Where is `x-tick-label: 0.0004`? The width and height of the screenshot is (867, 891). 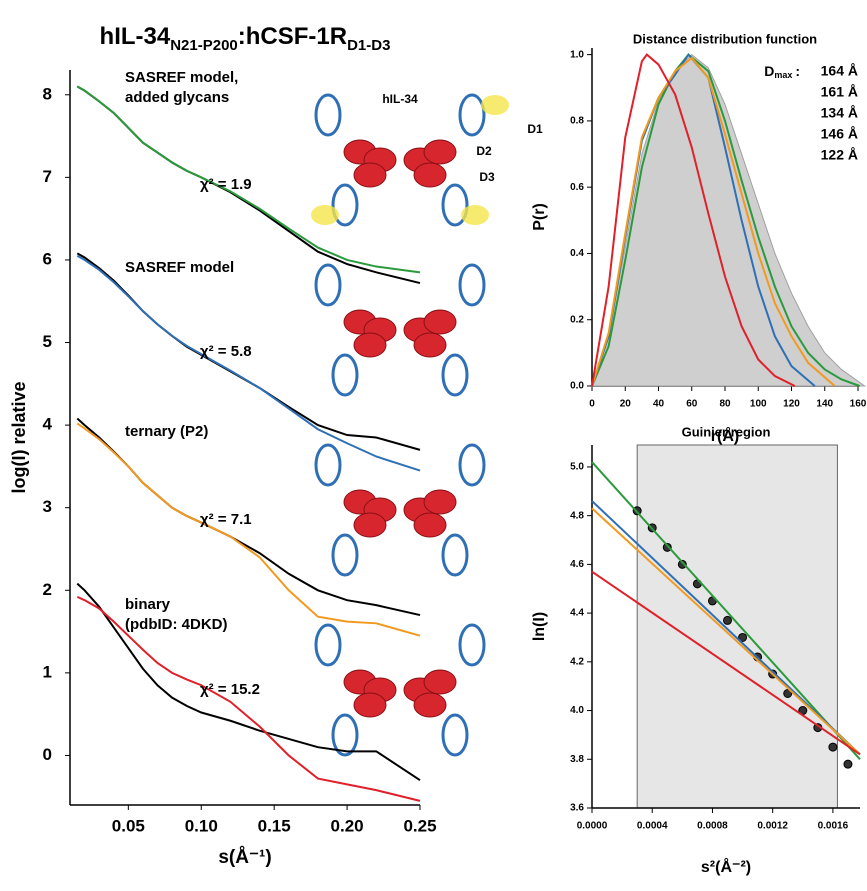
x-tick-label: 0.0004 is located at coordinates (652, 826).